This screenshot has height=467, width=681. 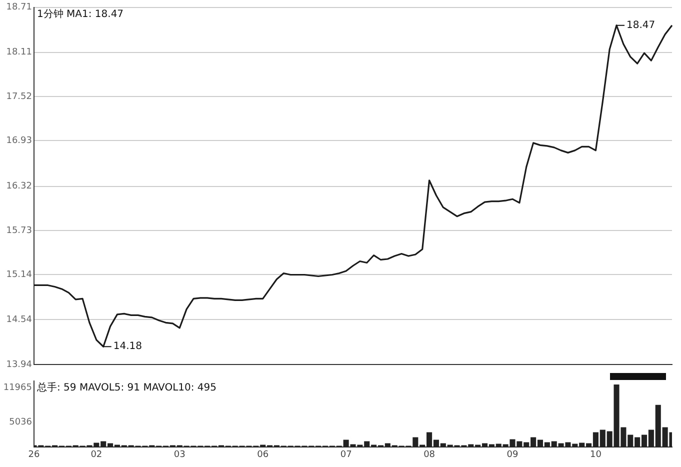 What do you see at coordinates (17, 387) in the screenshot?
I see `y-tick-label: 11965` at bounding box center [17, 387].